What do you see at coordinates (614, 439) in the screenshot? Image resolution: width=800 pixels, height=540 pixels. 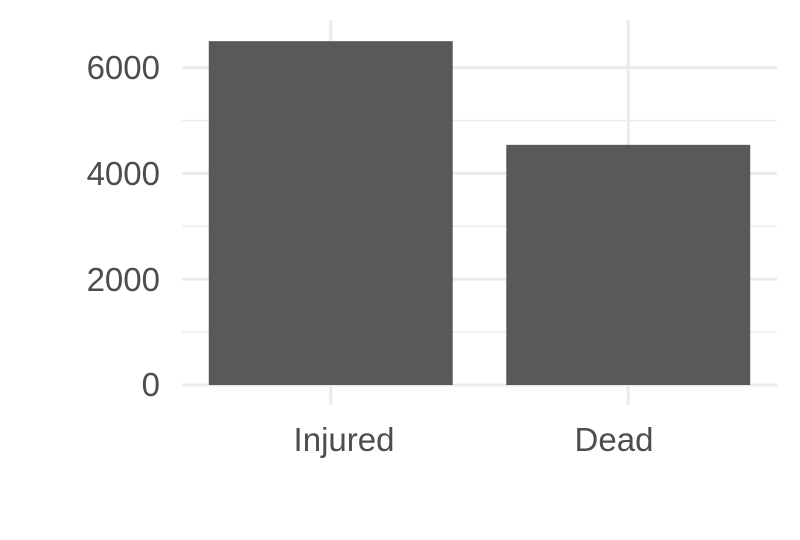 I see `x-tick-label-dead: Dead` at bounding box center [614, 439].